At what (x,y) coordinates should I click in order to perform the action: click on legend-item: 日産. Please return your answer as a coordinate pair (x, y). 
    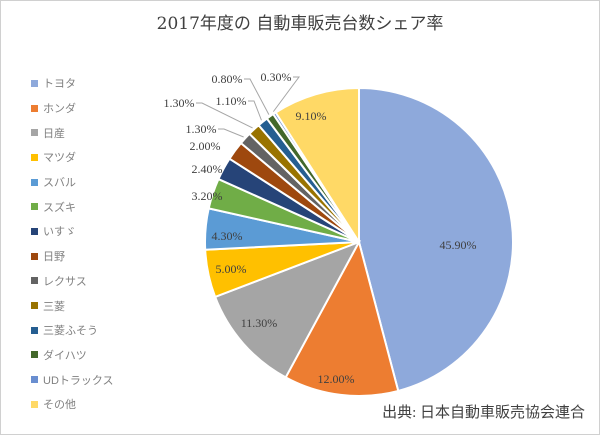
    Looking at the image, I should click on (72, 132).